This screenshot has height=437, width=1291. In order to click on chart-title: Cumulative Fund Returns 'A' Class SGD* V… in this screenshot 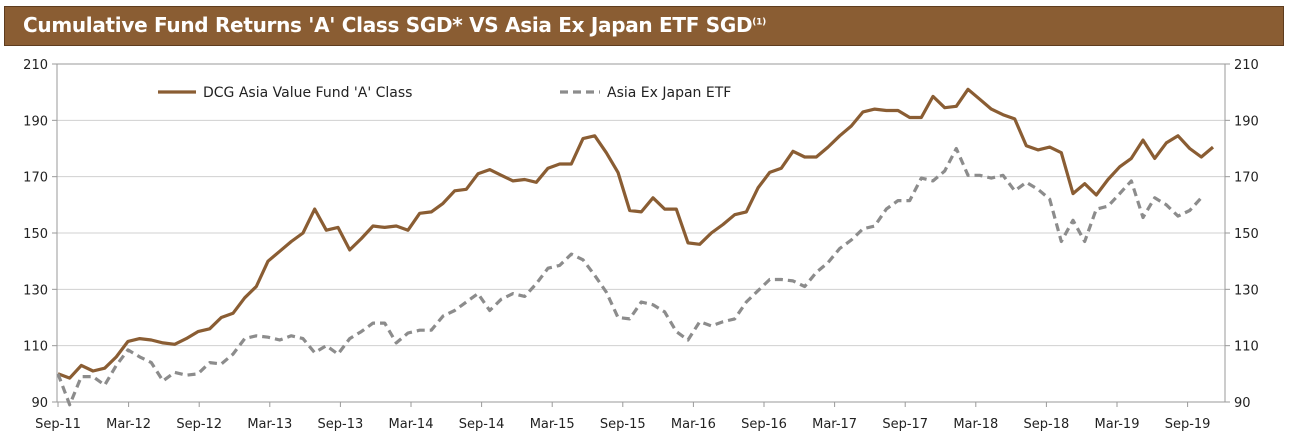, I will do `click(394, 25)`.